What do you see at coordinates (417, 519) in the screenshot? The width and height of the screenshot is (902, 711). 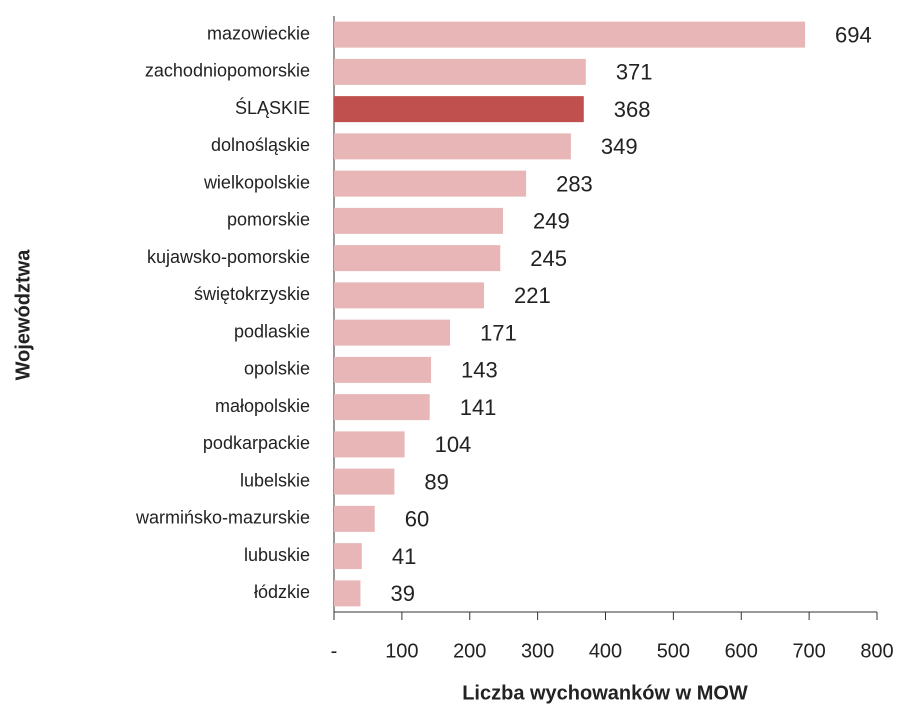 I see `value-label: 60` at bounding box center [417, 519].